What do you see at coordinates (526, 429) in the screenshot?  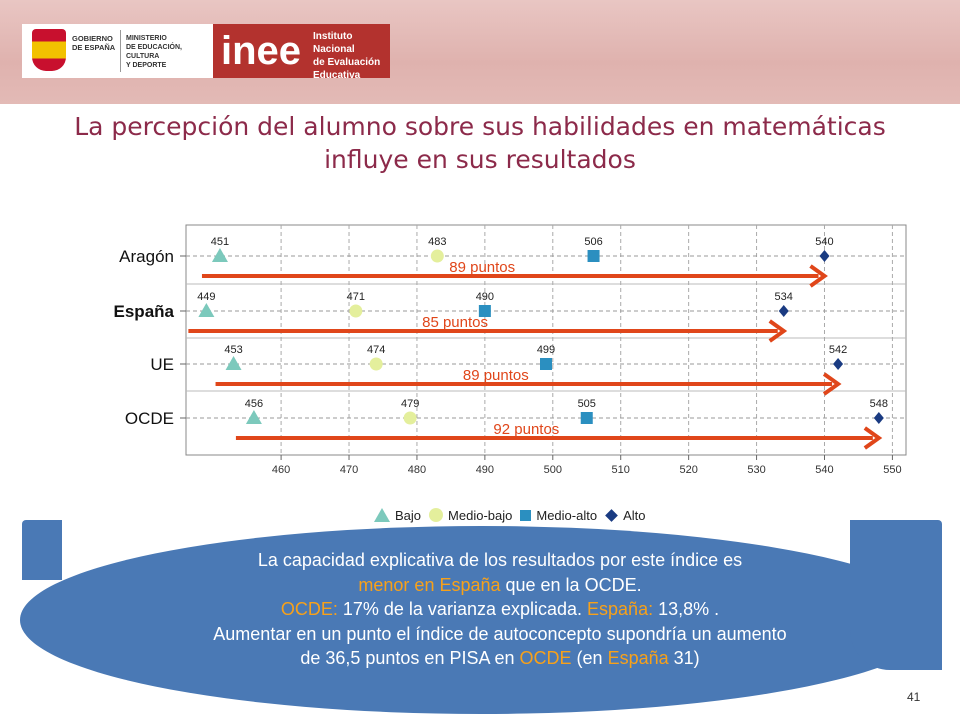 I see `arrow-label: 92 puntos` at bounding box center [526, 429].